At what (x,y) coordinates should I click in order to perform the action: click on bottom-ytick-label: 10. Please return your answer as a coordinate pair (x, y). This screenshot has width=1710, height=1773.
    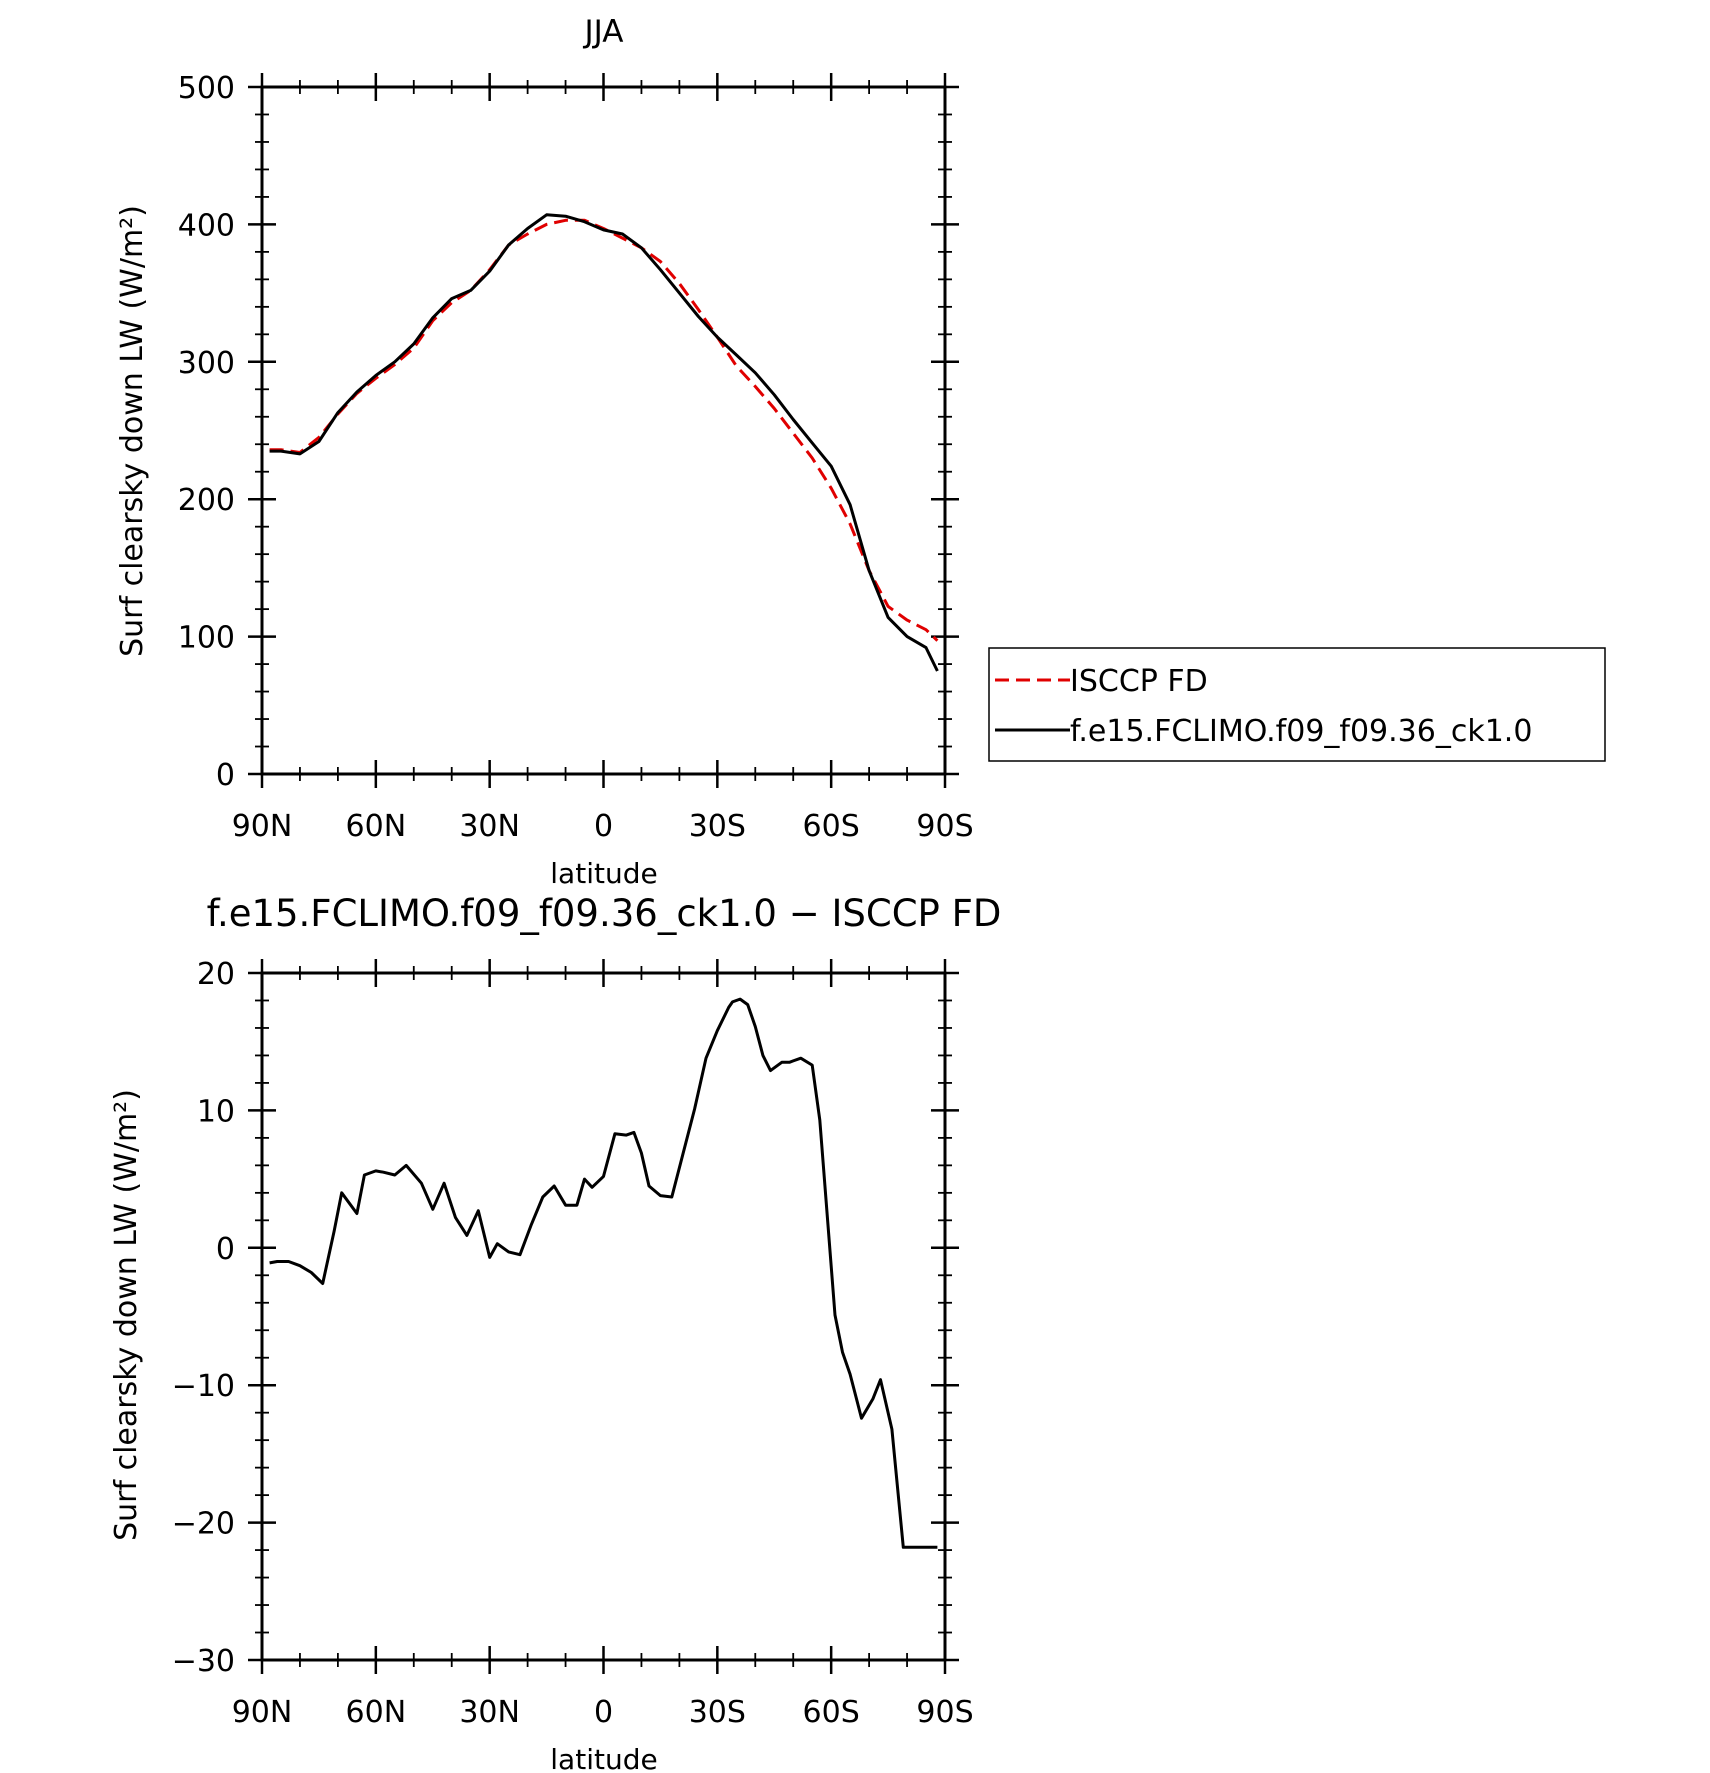
    Looking at the image, I should click on (216, 1111).